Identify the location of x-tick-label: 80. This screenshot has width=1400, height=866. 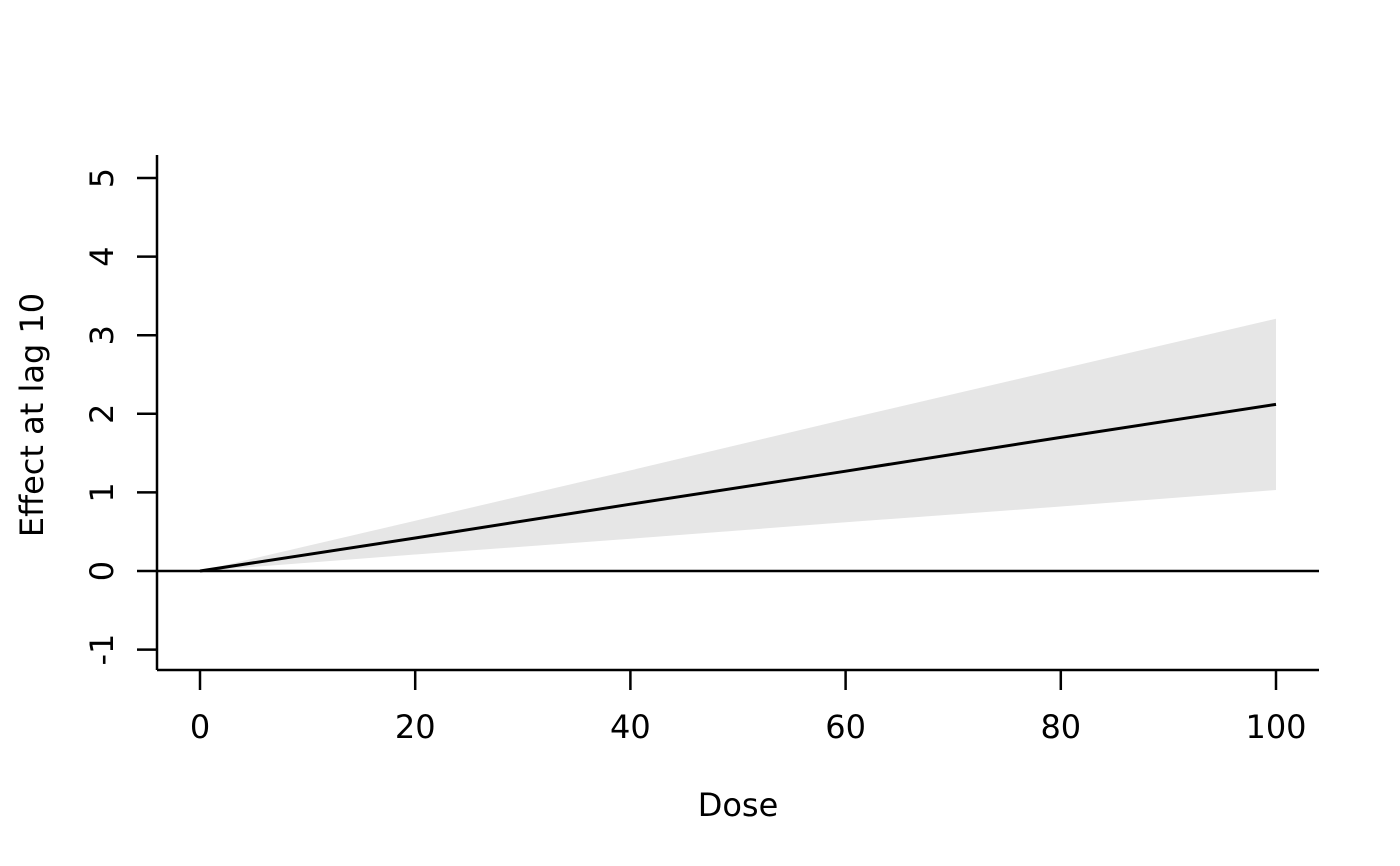
(1060, 727).